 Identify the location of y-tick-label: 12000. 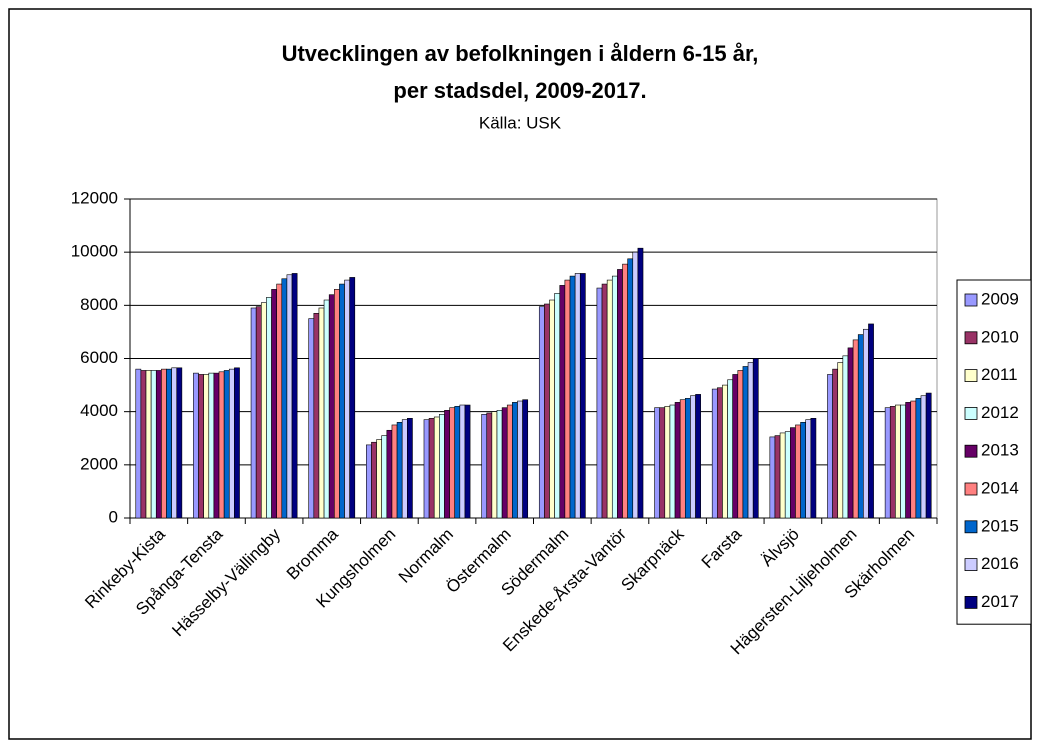
(94, 197).